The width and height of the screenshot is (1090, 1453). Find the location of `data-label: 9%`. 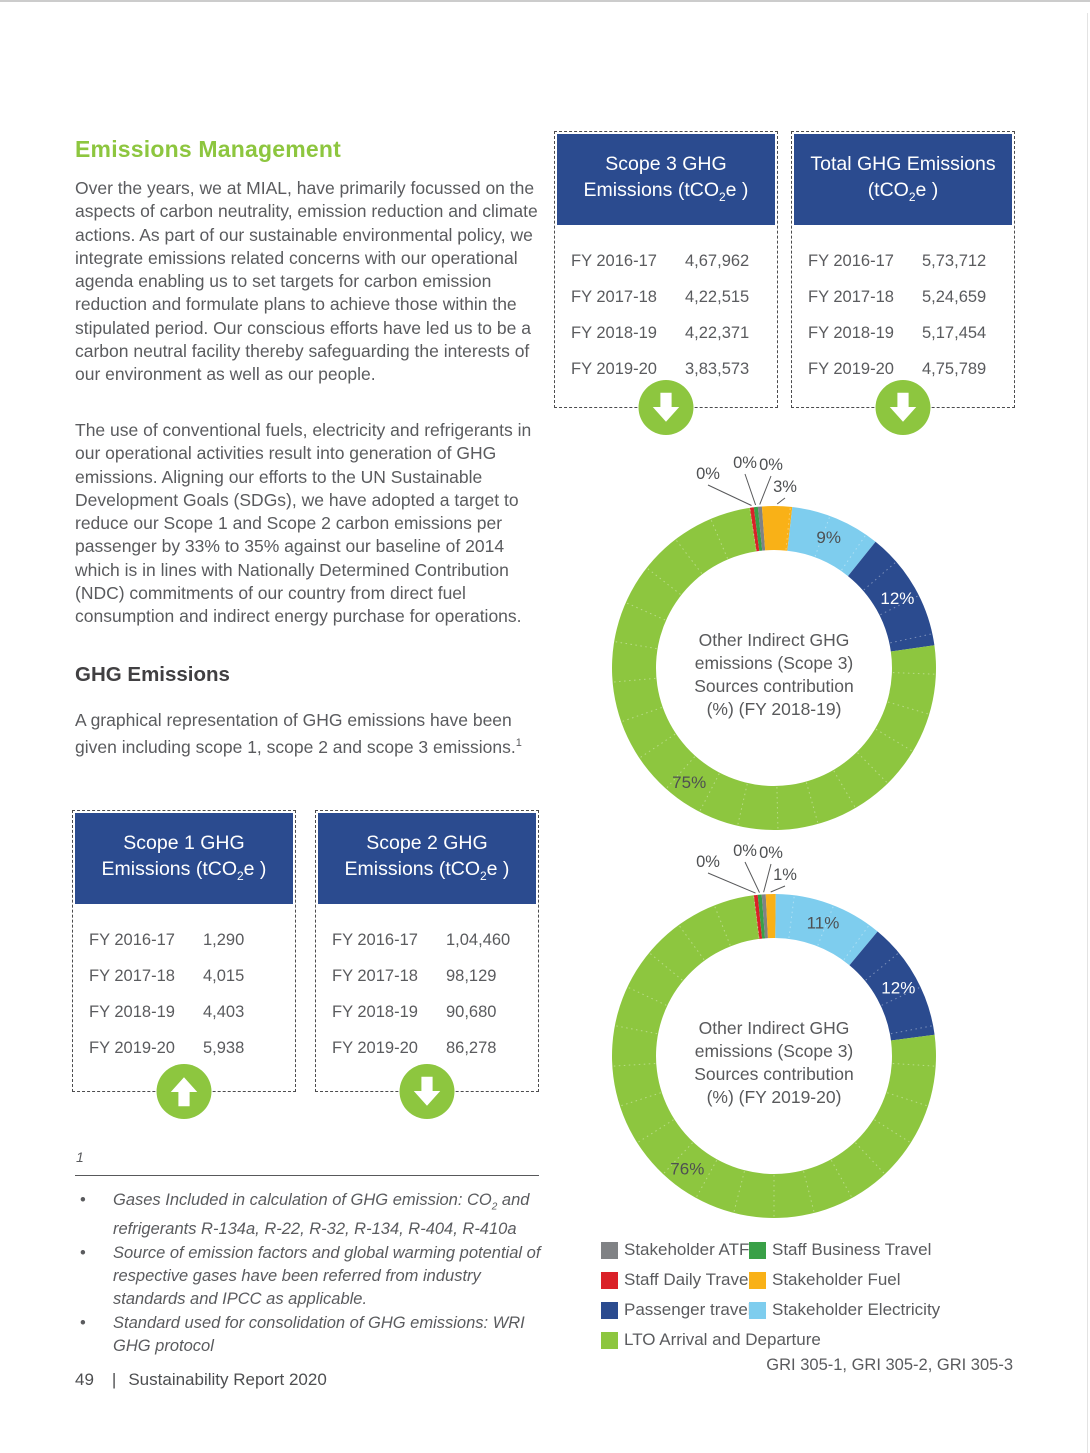

data-label: 9% is located at coordinates (828, 537).